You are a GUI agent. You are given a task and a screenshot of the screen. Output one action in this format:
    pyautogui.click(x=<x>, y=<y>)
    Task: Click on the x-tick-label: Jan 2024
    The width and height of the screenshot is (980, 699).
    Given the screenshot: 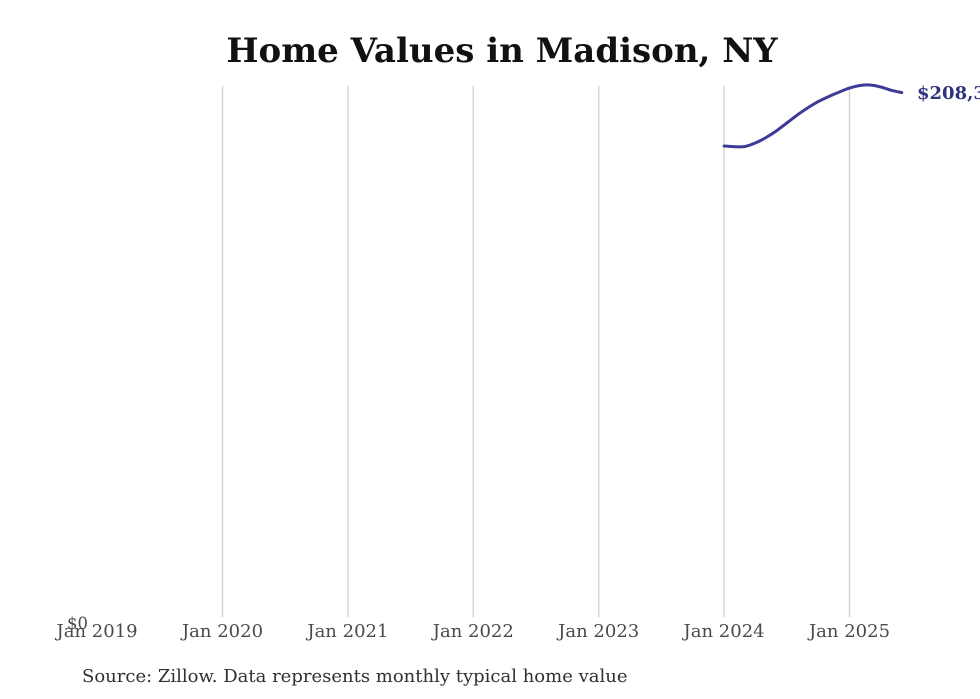 What is the action you would take?
    pyautogui.click(x=723, y=631)
    